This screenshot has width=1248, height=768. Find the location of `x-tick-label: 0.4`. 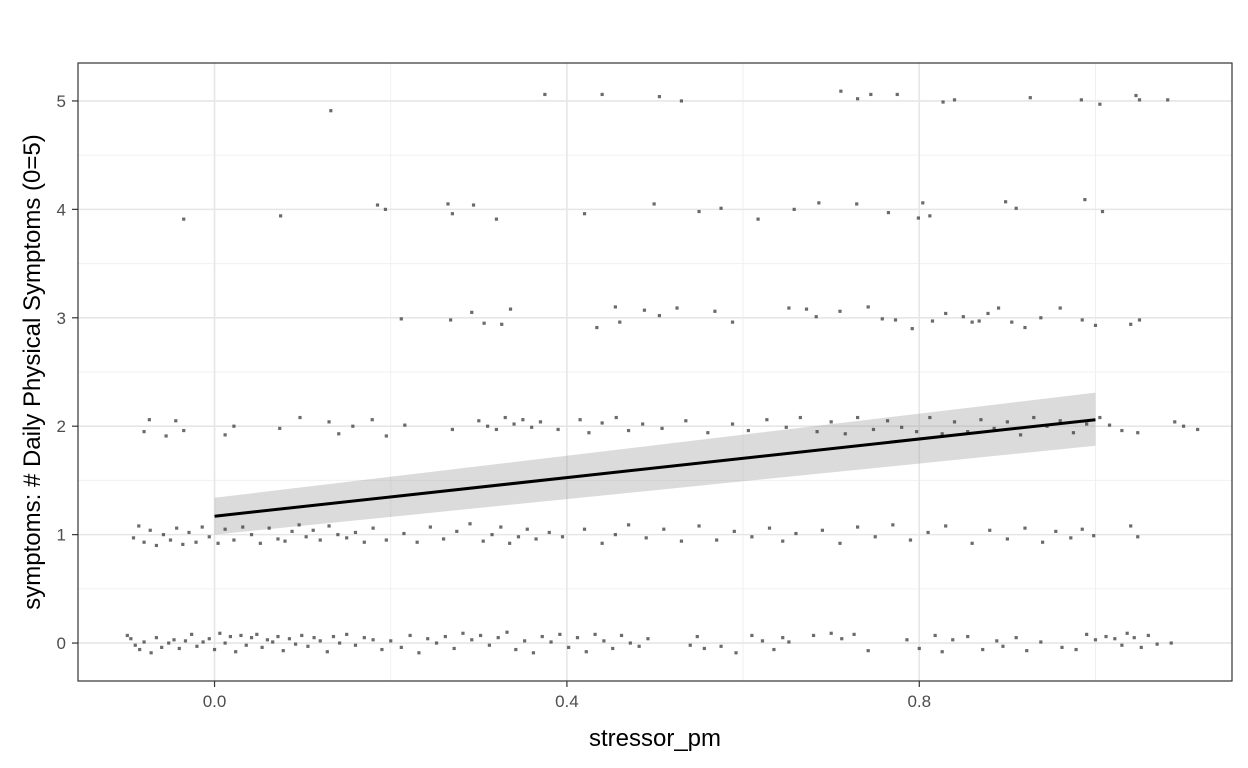

x-tick-label: 0.4 is located at coordinates (567, 701).